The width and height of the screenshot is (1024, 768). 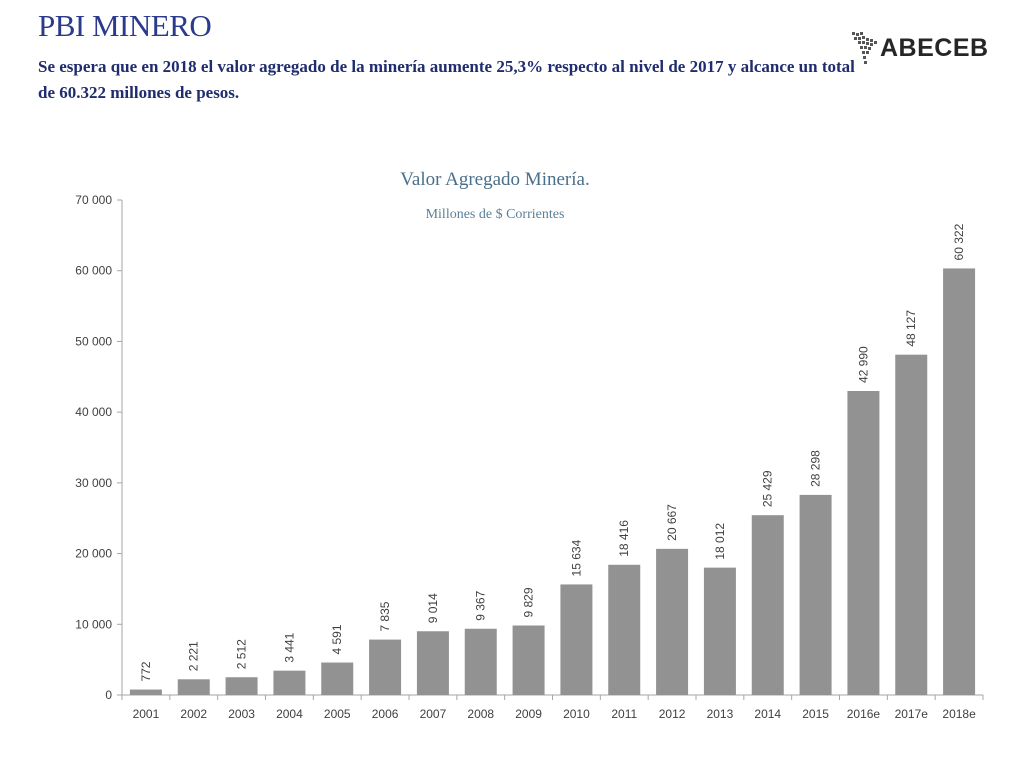 What do you see at coordinates (815, 714) in the screenshot?
I see `x-tick-label: 2015` at bounding box center [815, 714].